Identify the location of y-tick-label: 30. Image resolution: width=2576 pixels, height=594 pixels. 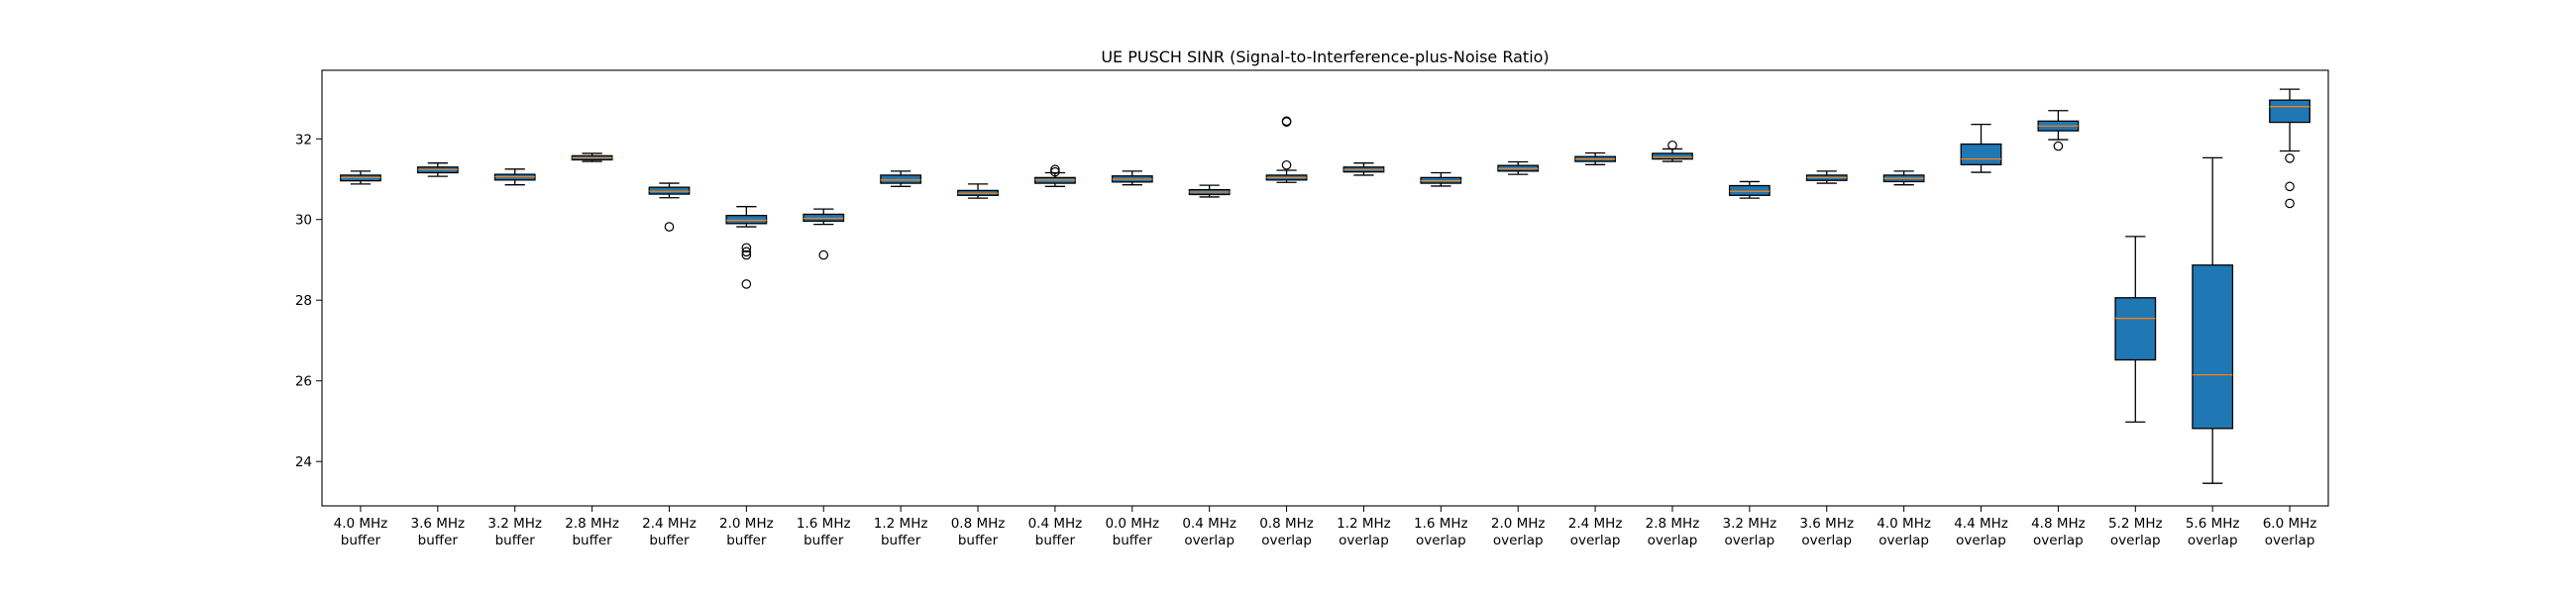
(303, 221).